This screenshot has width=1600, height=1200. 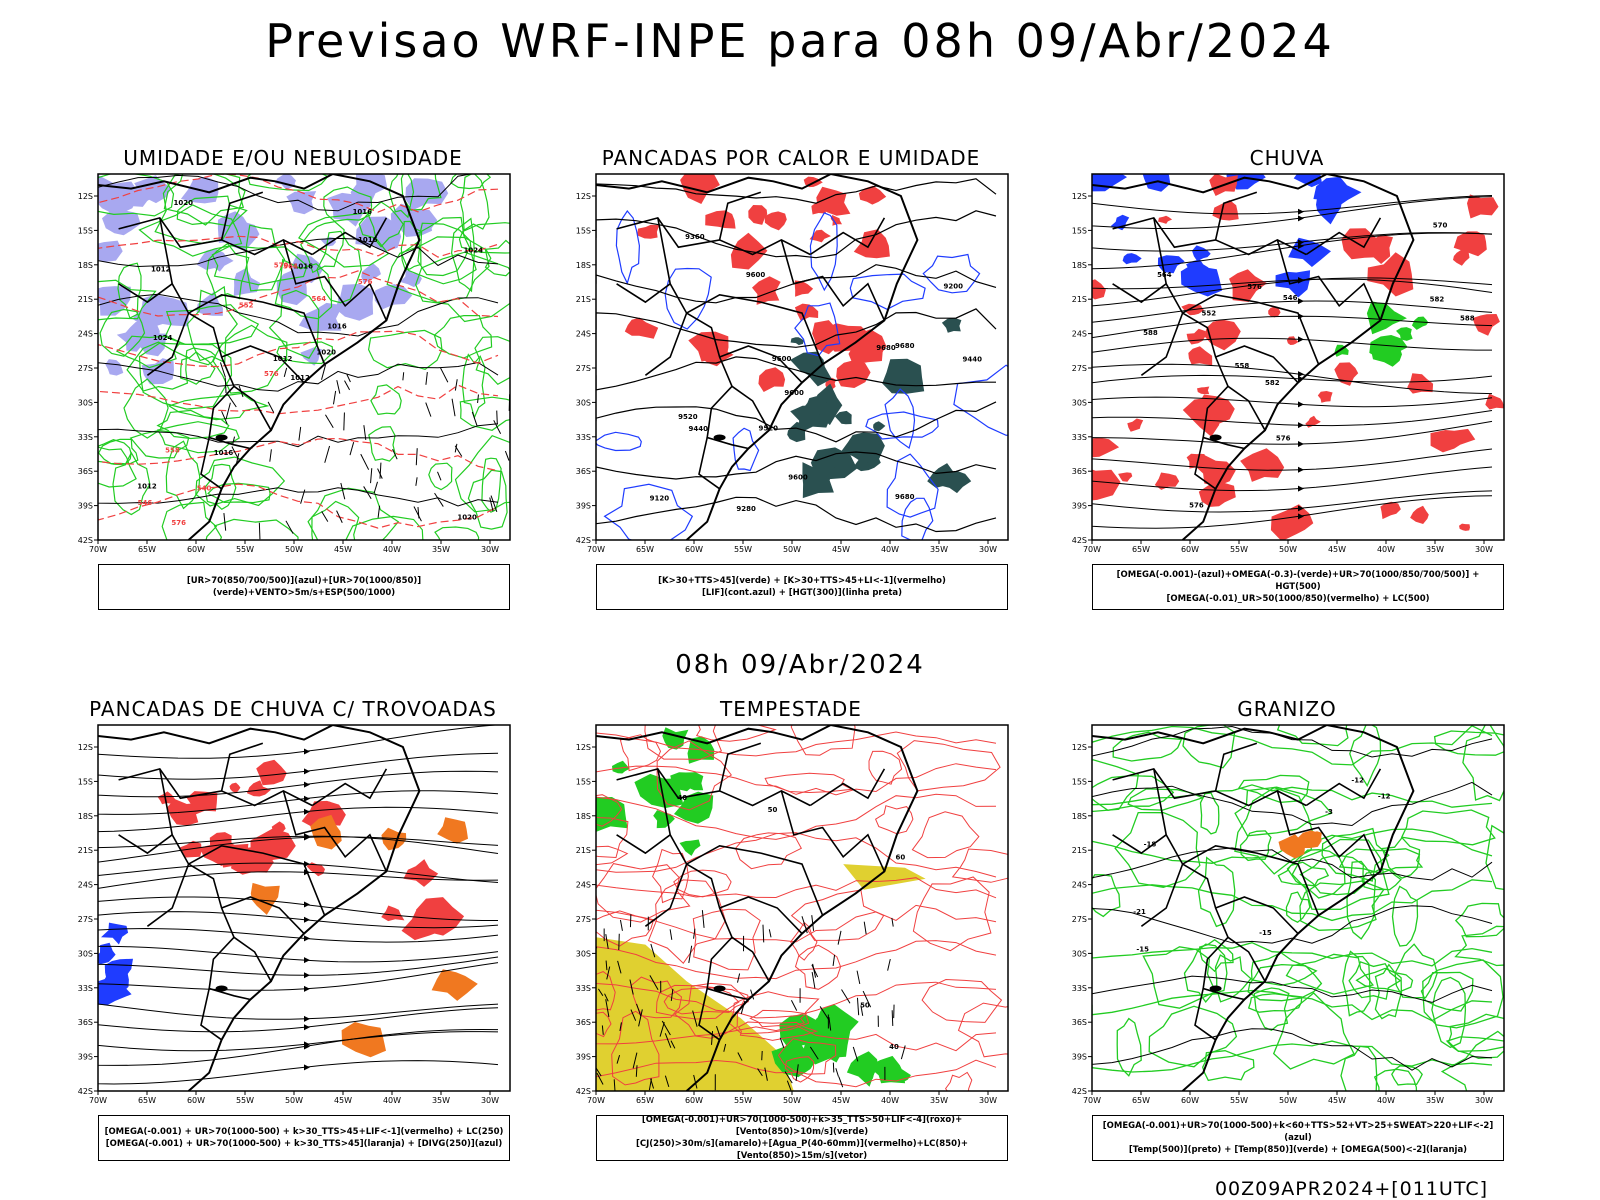 What do you see at coordinates (85, 368) in the screenshot?
I see `lat-label: 27S` at bounding box center [85, 368].